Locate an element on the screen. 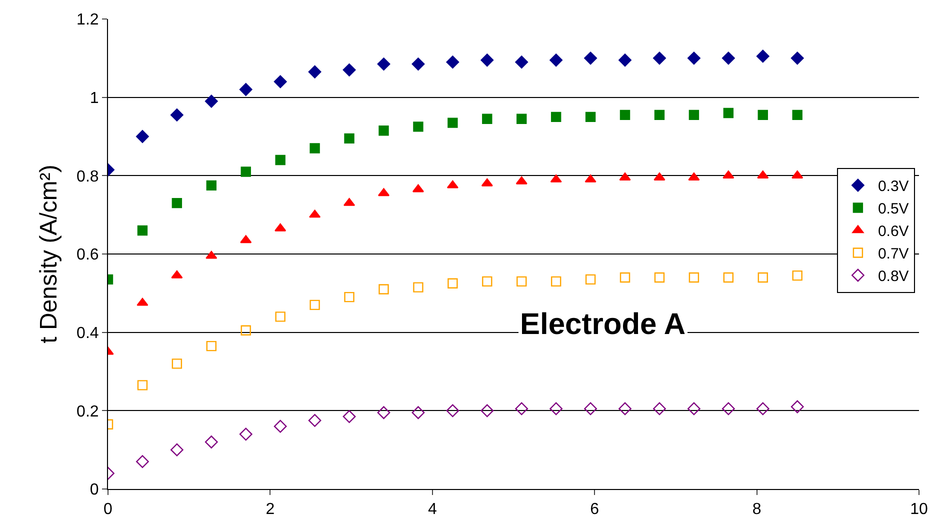  y-tick-label: 1.2 is located at coordinates (87, 20).